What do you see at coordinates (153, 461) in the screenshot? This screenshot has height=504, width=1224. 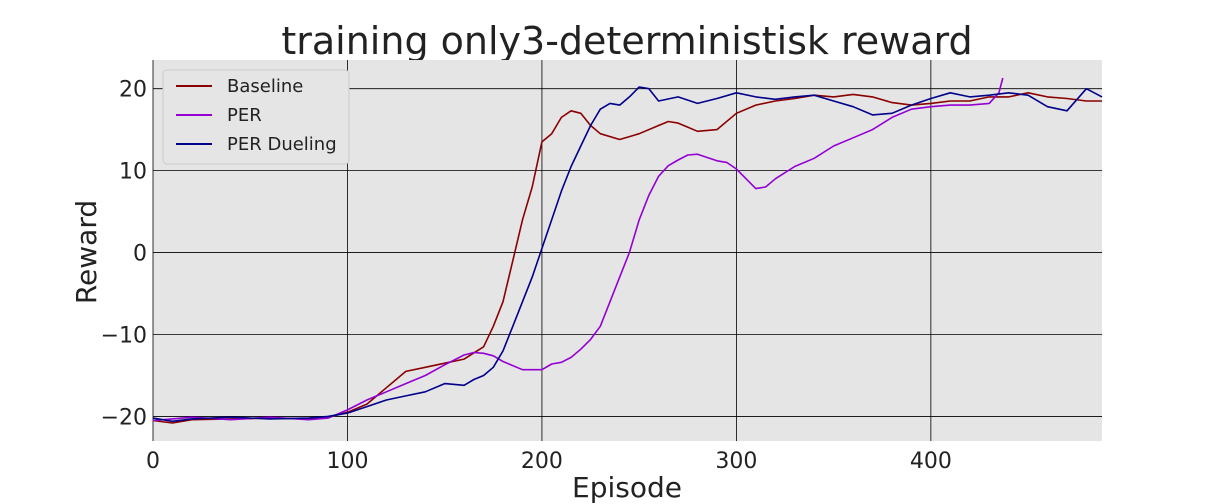 I see `x-tick-label: 0` at bounding box center [153, 461].